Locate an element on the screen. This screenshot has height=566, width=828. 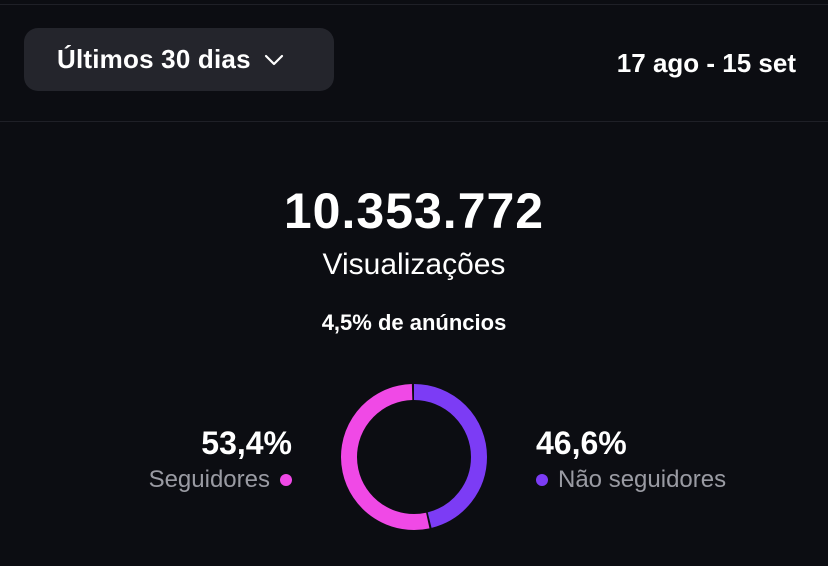
followers-percent: 53,4% is located at coordinates (246, 443).